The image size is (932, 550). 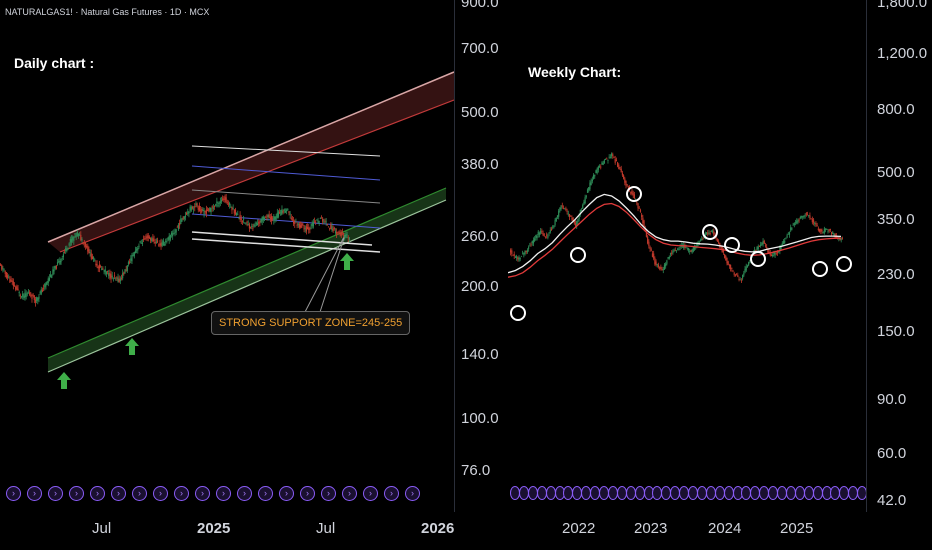 What do you see at coordinates (675, 233) in the screenshot?
I see `moving-average-white` at bounding box center [675, 233].